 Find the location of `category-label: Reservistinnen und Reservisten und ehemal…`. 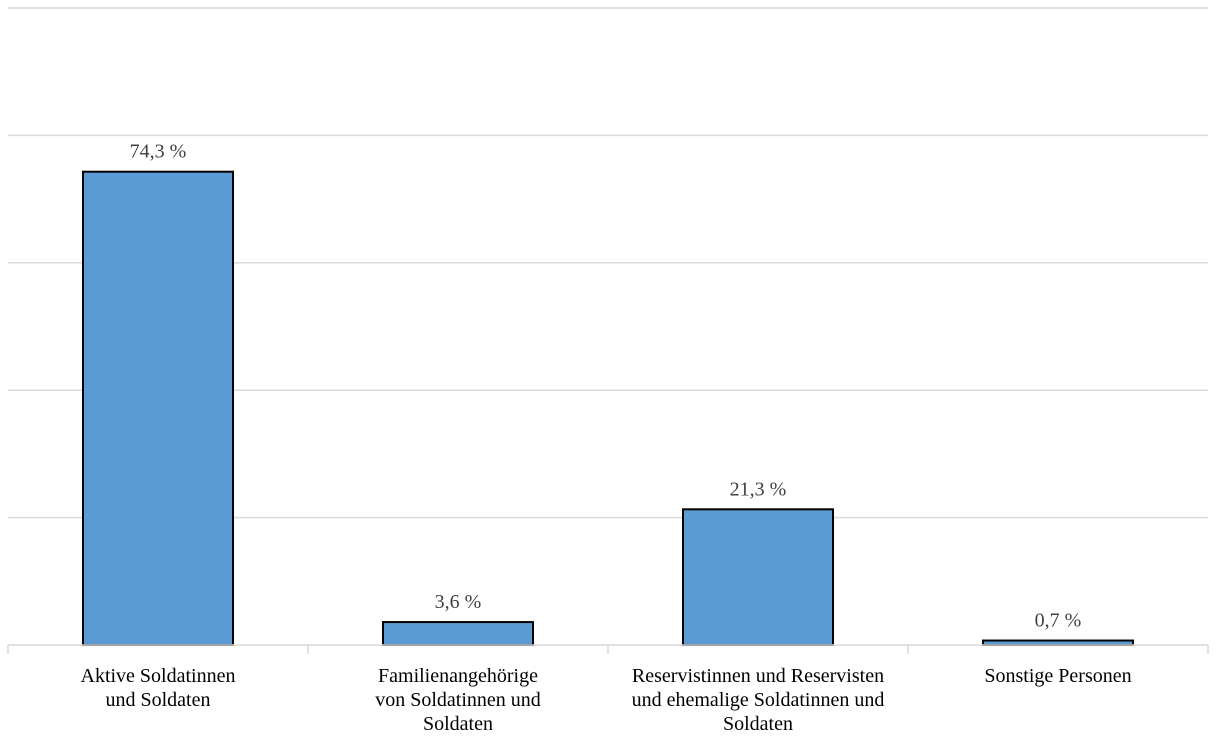

category-label: Reservistinnen und Reservisten und ehemal… is located at coordinates (758, 700).